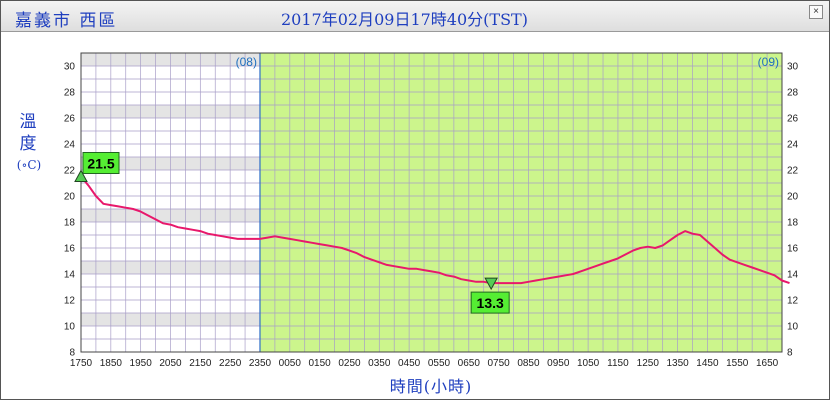  Describe the element at coordinates (793, 171) in the screenshot. I see `y-tick-label-right: 22` at that location.